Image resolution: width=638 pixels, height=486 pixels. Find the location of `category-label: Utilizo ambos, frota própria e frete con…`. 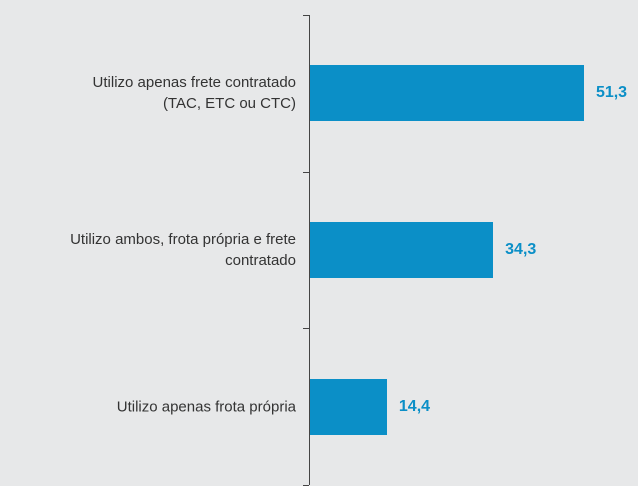

category-label: Utilizo ambos, frota própria e frete con… is located at coordinates (183, 250).